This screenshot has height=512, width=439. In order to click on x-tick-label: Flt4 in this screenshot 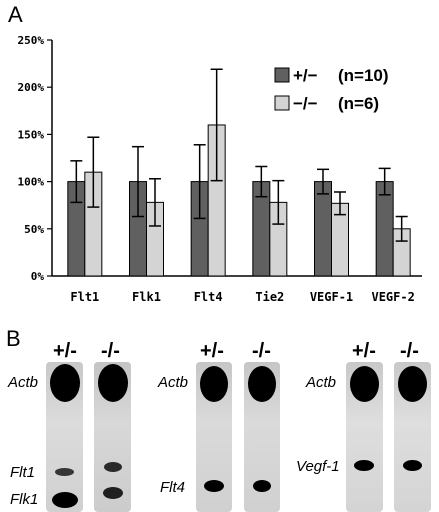, I will do `click(208, 297)`.